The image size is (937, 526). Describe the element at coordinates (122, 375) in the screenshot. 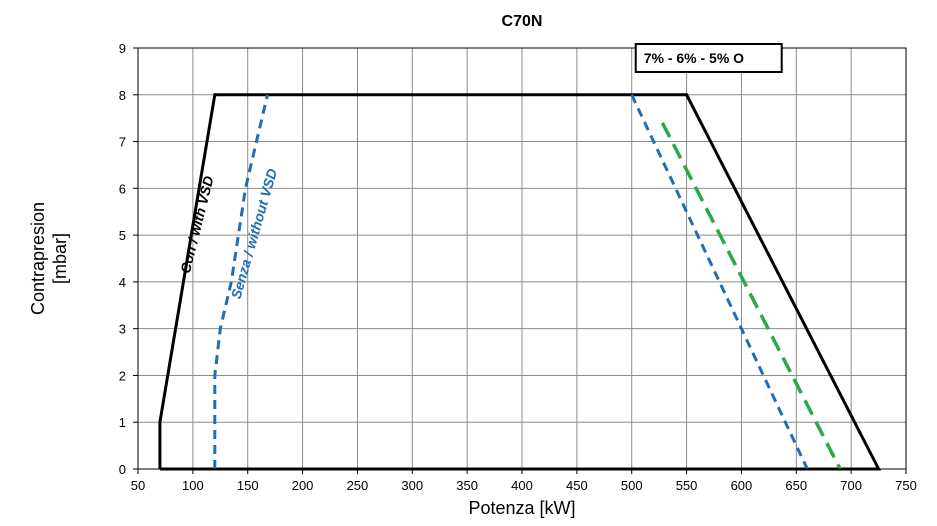

I see `y-tick-label: 2` at that location.